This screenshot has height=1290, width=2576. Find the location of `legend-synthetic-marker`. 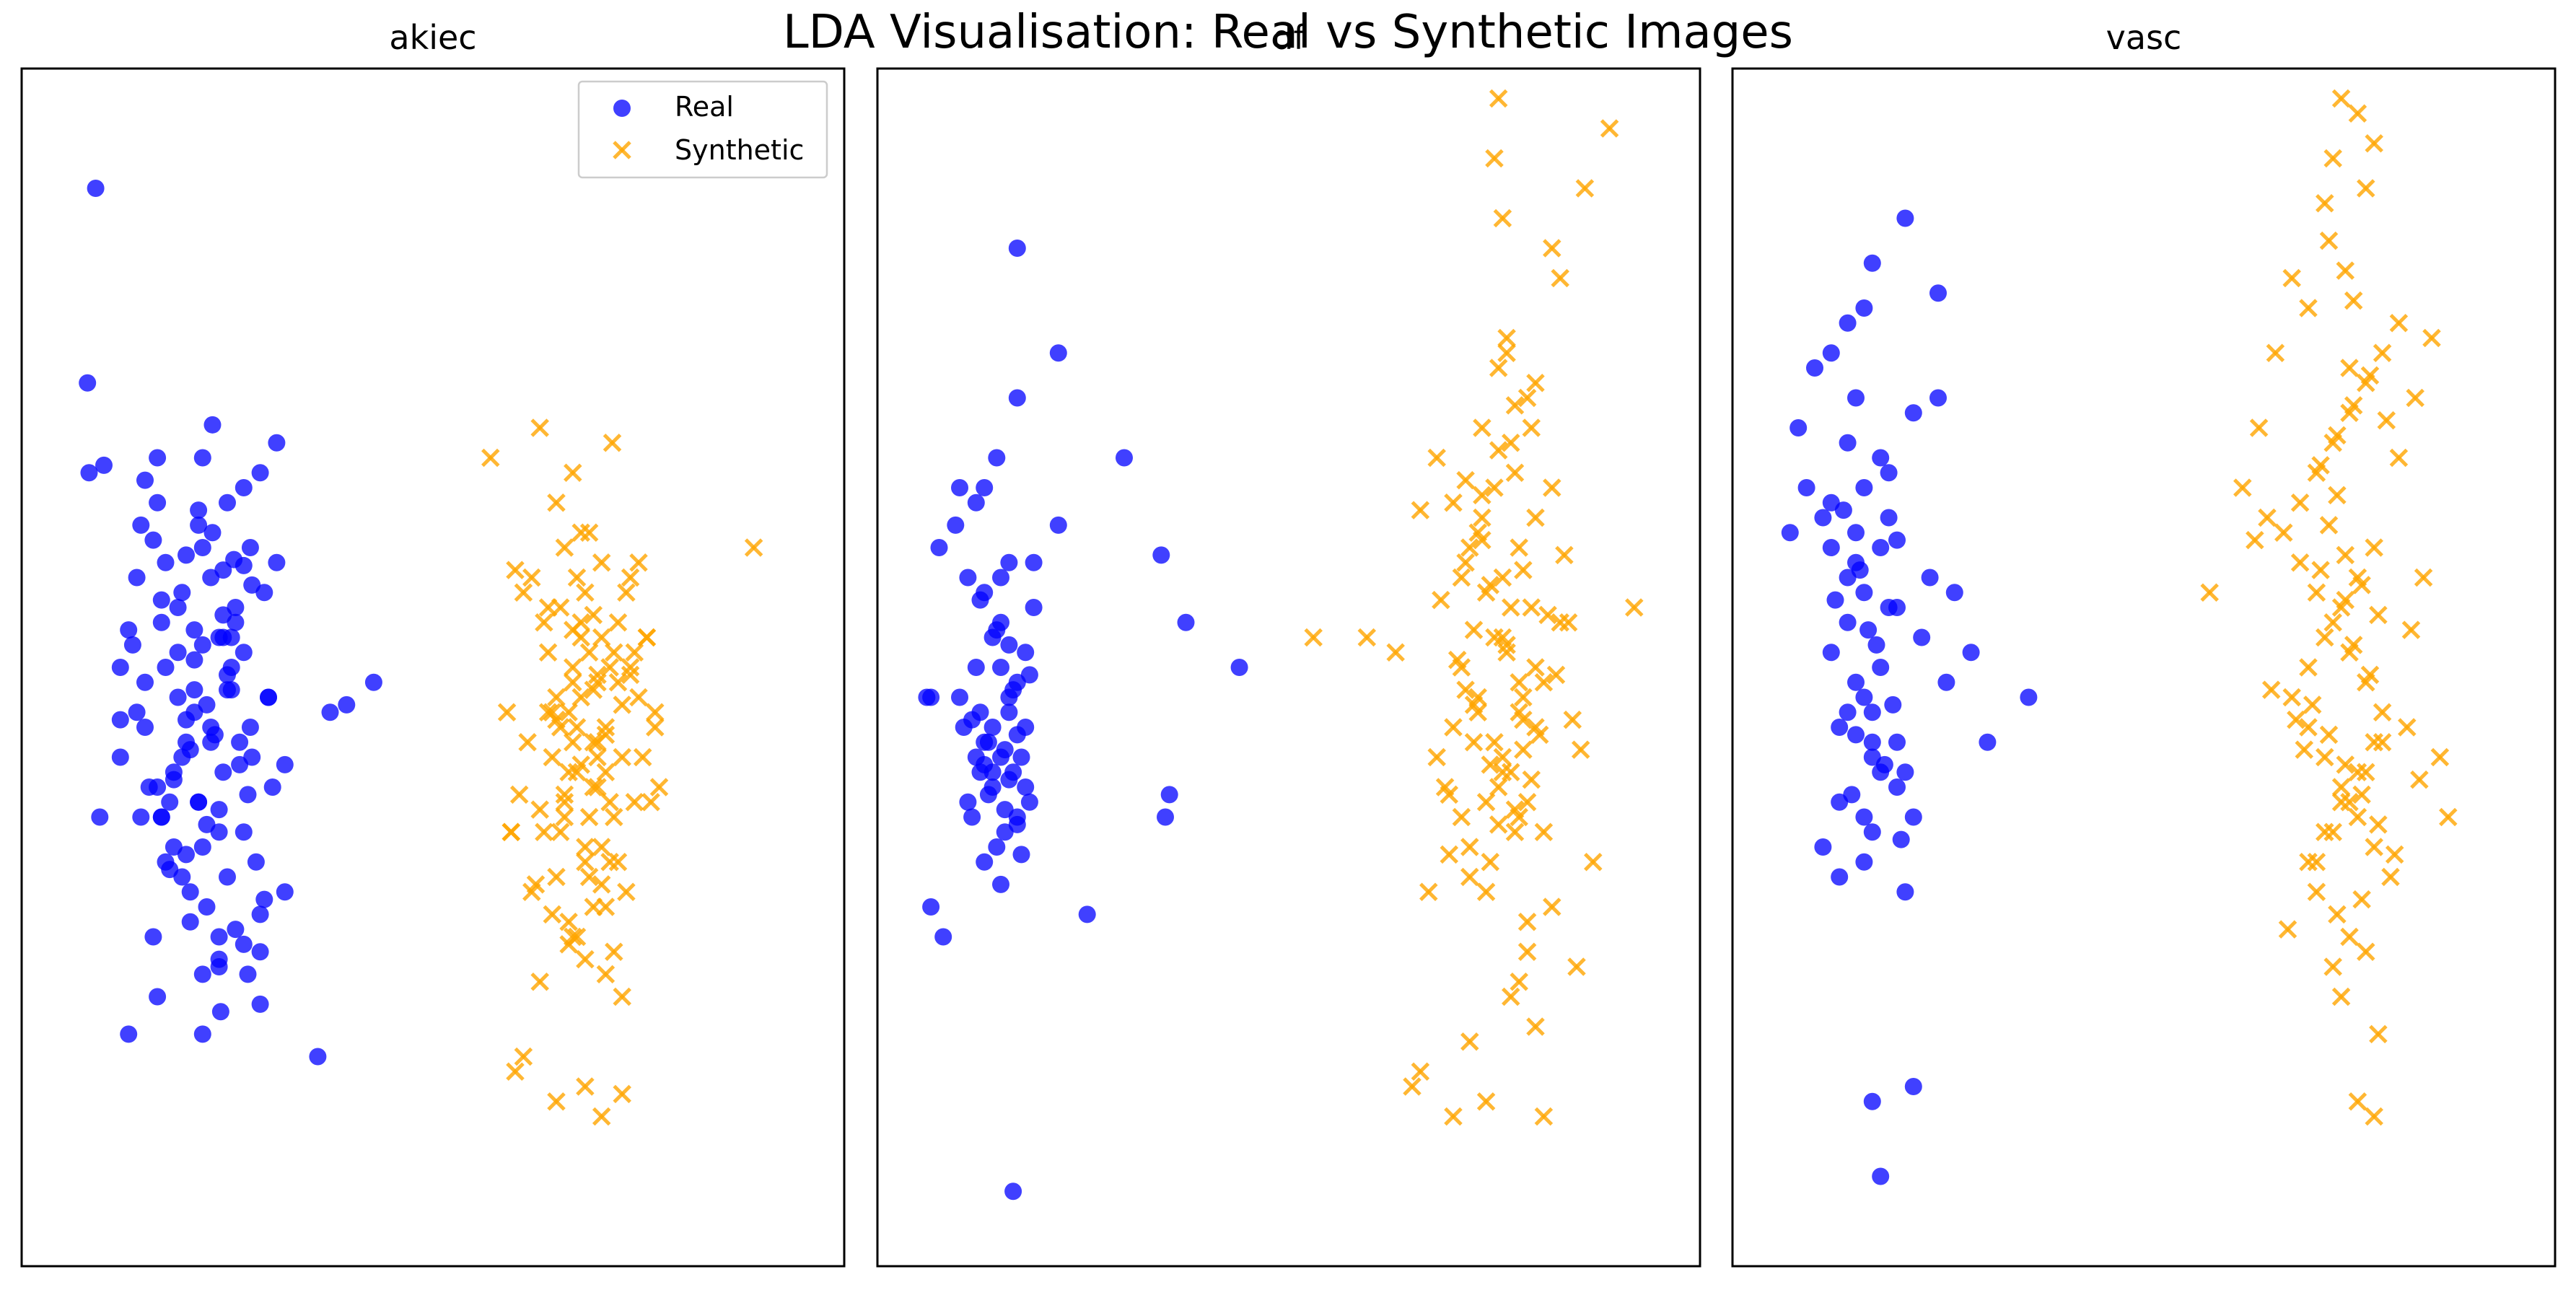

legend-synthetic-marker is located at coordinates (622, 150).